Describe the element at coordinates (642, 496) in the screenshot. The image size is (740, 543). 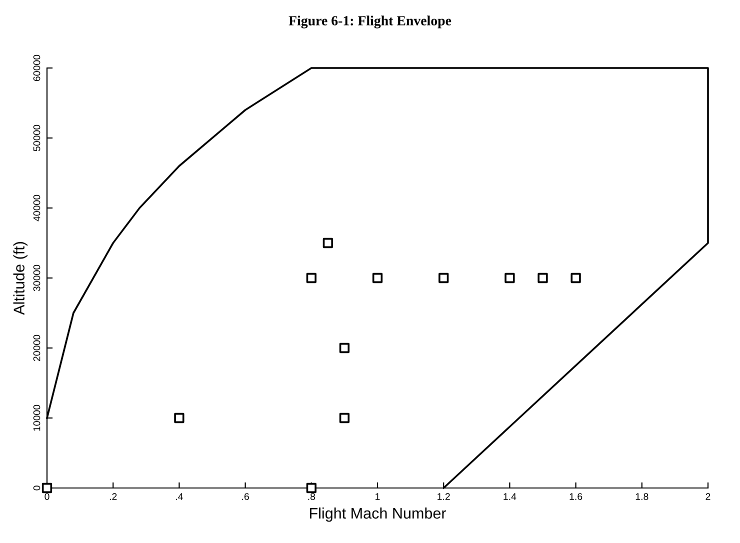
I see `x-tick-label: 1.8` at that location.